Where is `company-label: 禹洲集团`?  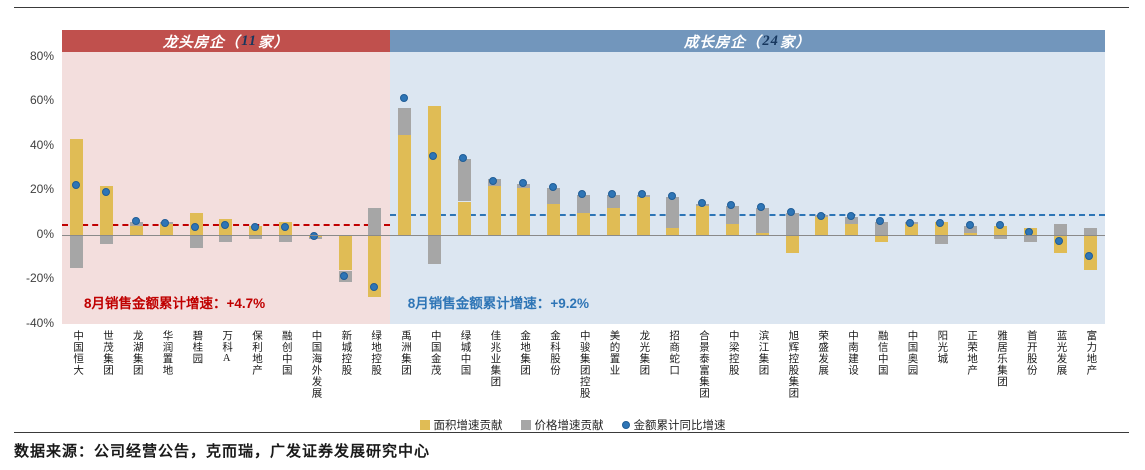 company-label: 禹洲集团 is located at coordinates (405, 373).